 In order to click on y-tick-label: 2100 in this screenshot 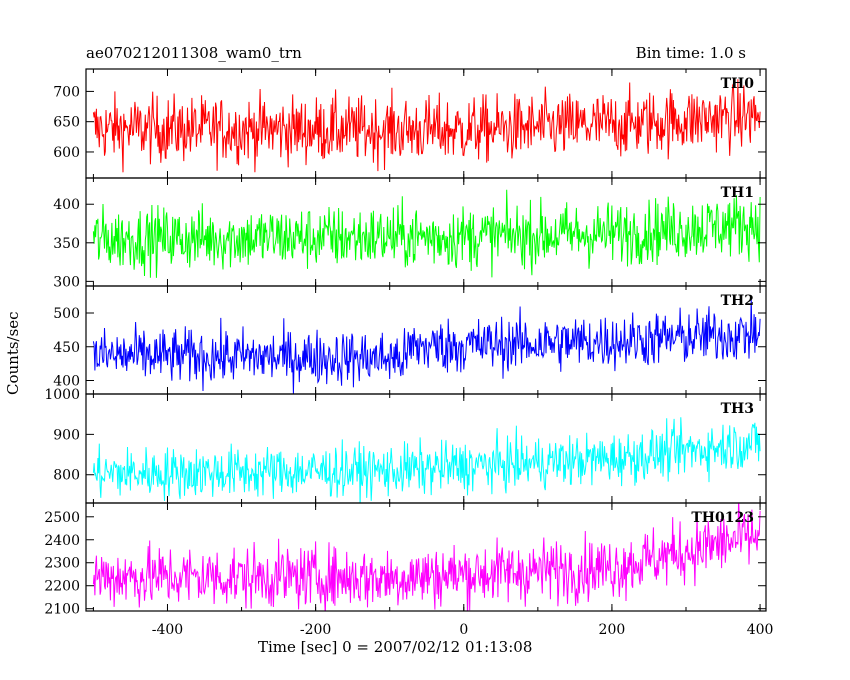, I will do `click(62, 610)`.